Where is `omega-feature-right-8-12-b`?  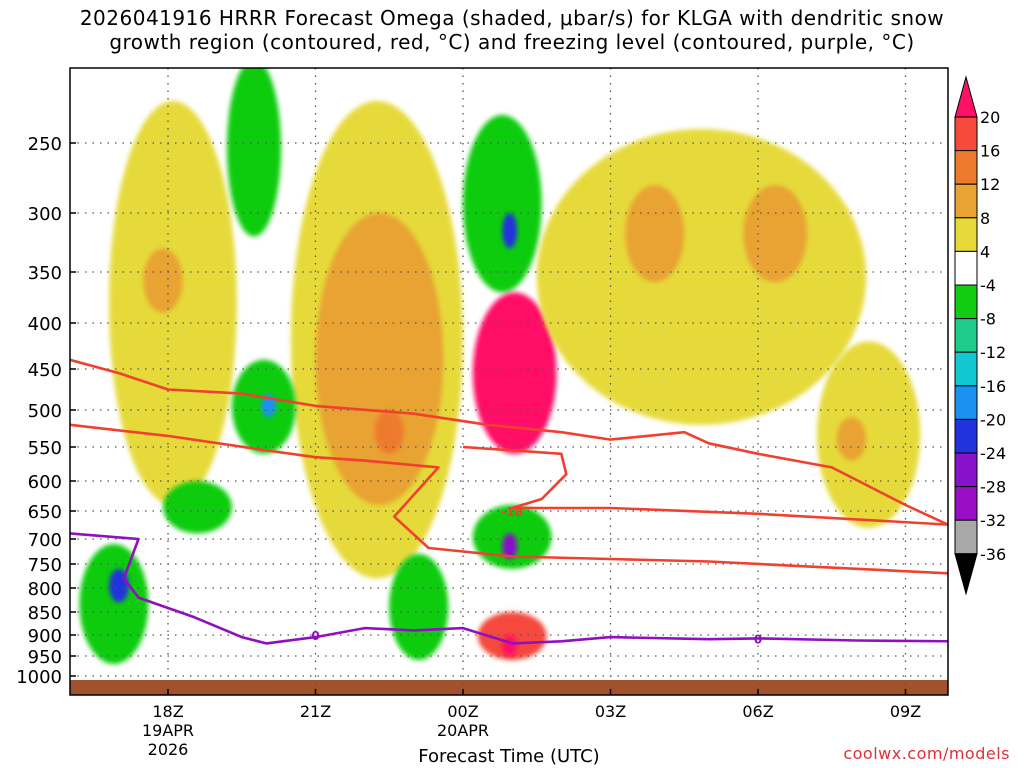
omega-feature-right-8-12-b is located at coordinates (775, 234).